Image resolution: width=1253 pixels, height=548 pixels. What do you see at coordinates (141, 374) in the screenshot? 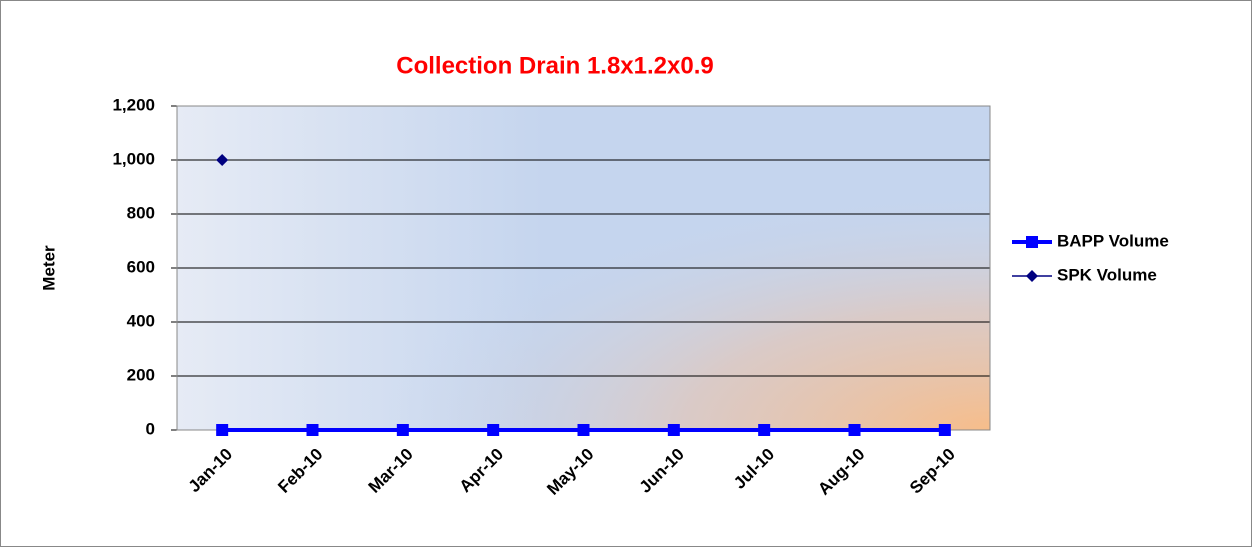
I see `y-tick-label: 200` at bounding box center [141, 374].